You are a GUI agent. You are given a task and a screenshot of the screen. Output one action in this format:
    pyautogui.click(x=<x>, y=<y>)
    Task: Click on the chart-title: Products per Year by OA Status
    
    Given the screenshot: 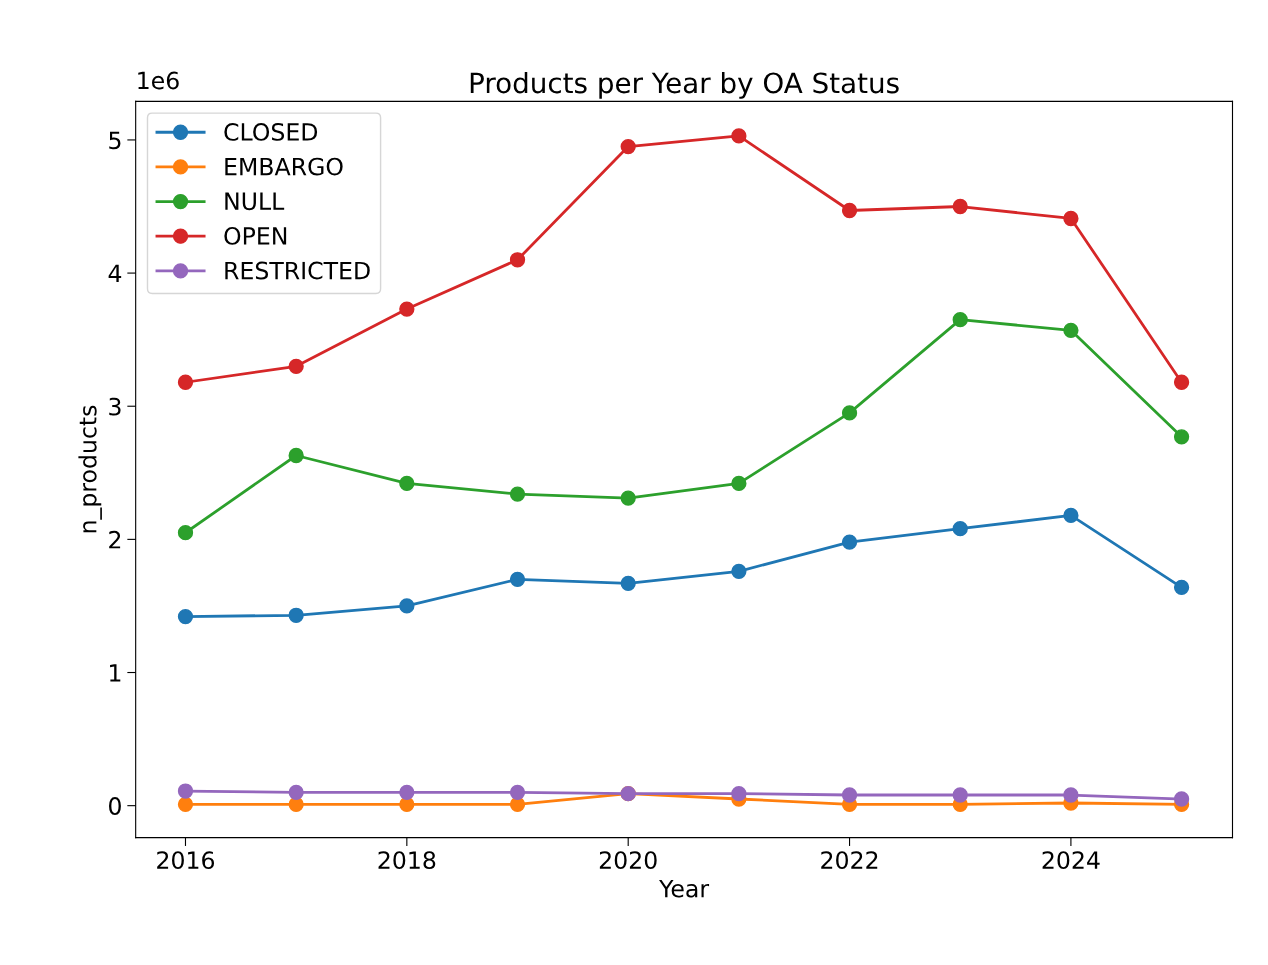 What is the action you would take?
    pyautogui.click(x=684, y=85)
    